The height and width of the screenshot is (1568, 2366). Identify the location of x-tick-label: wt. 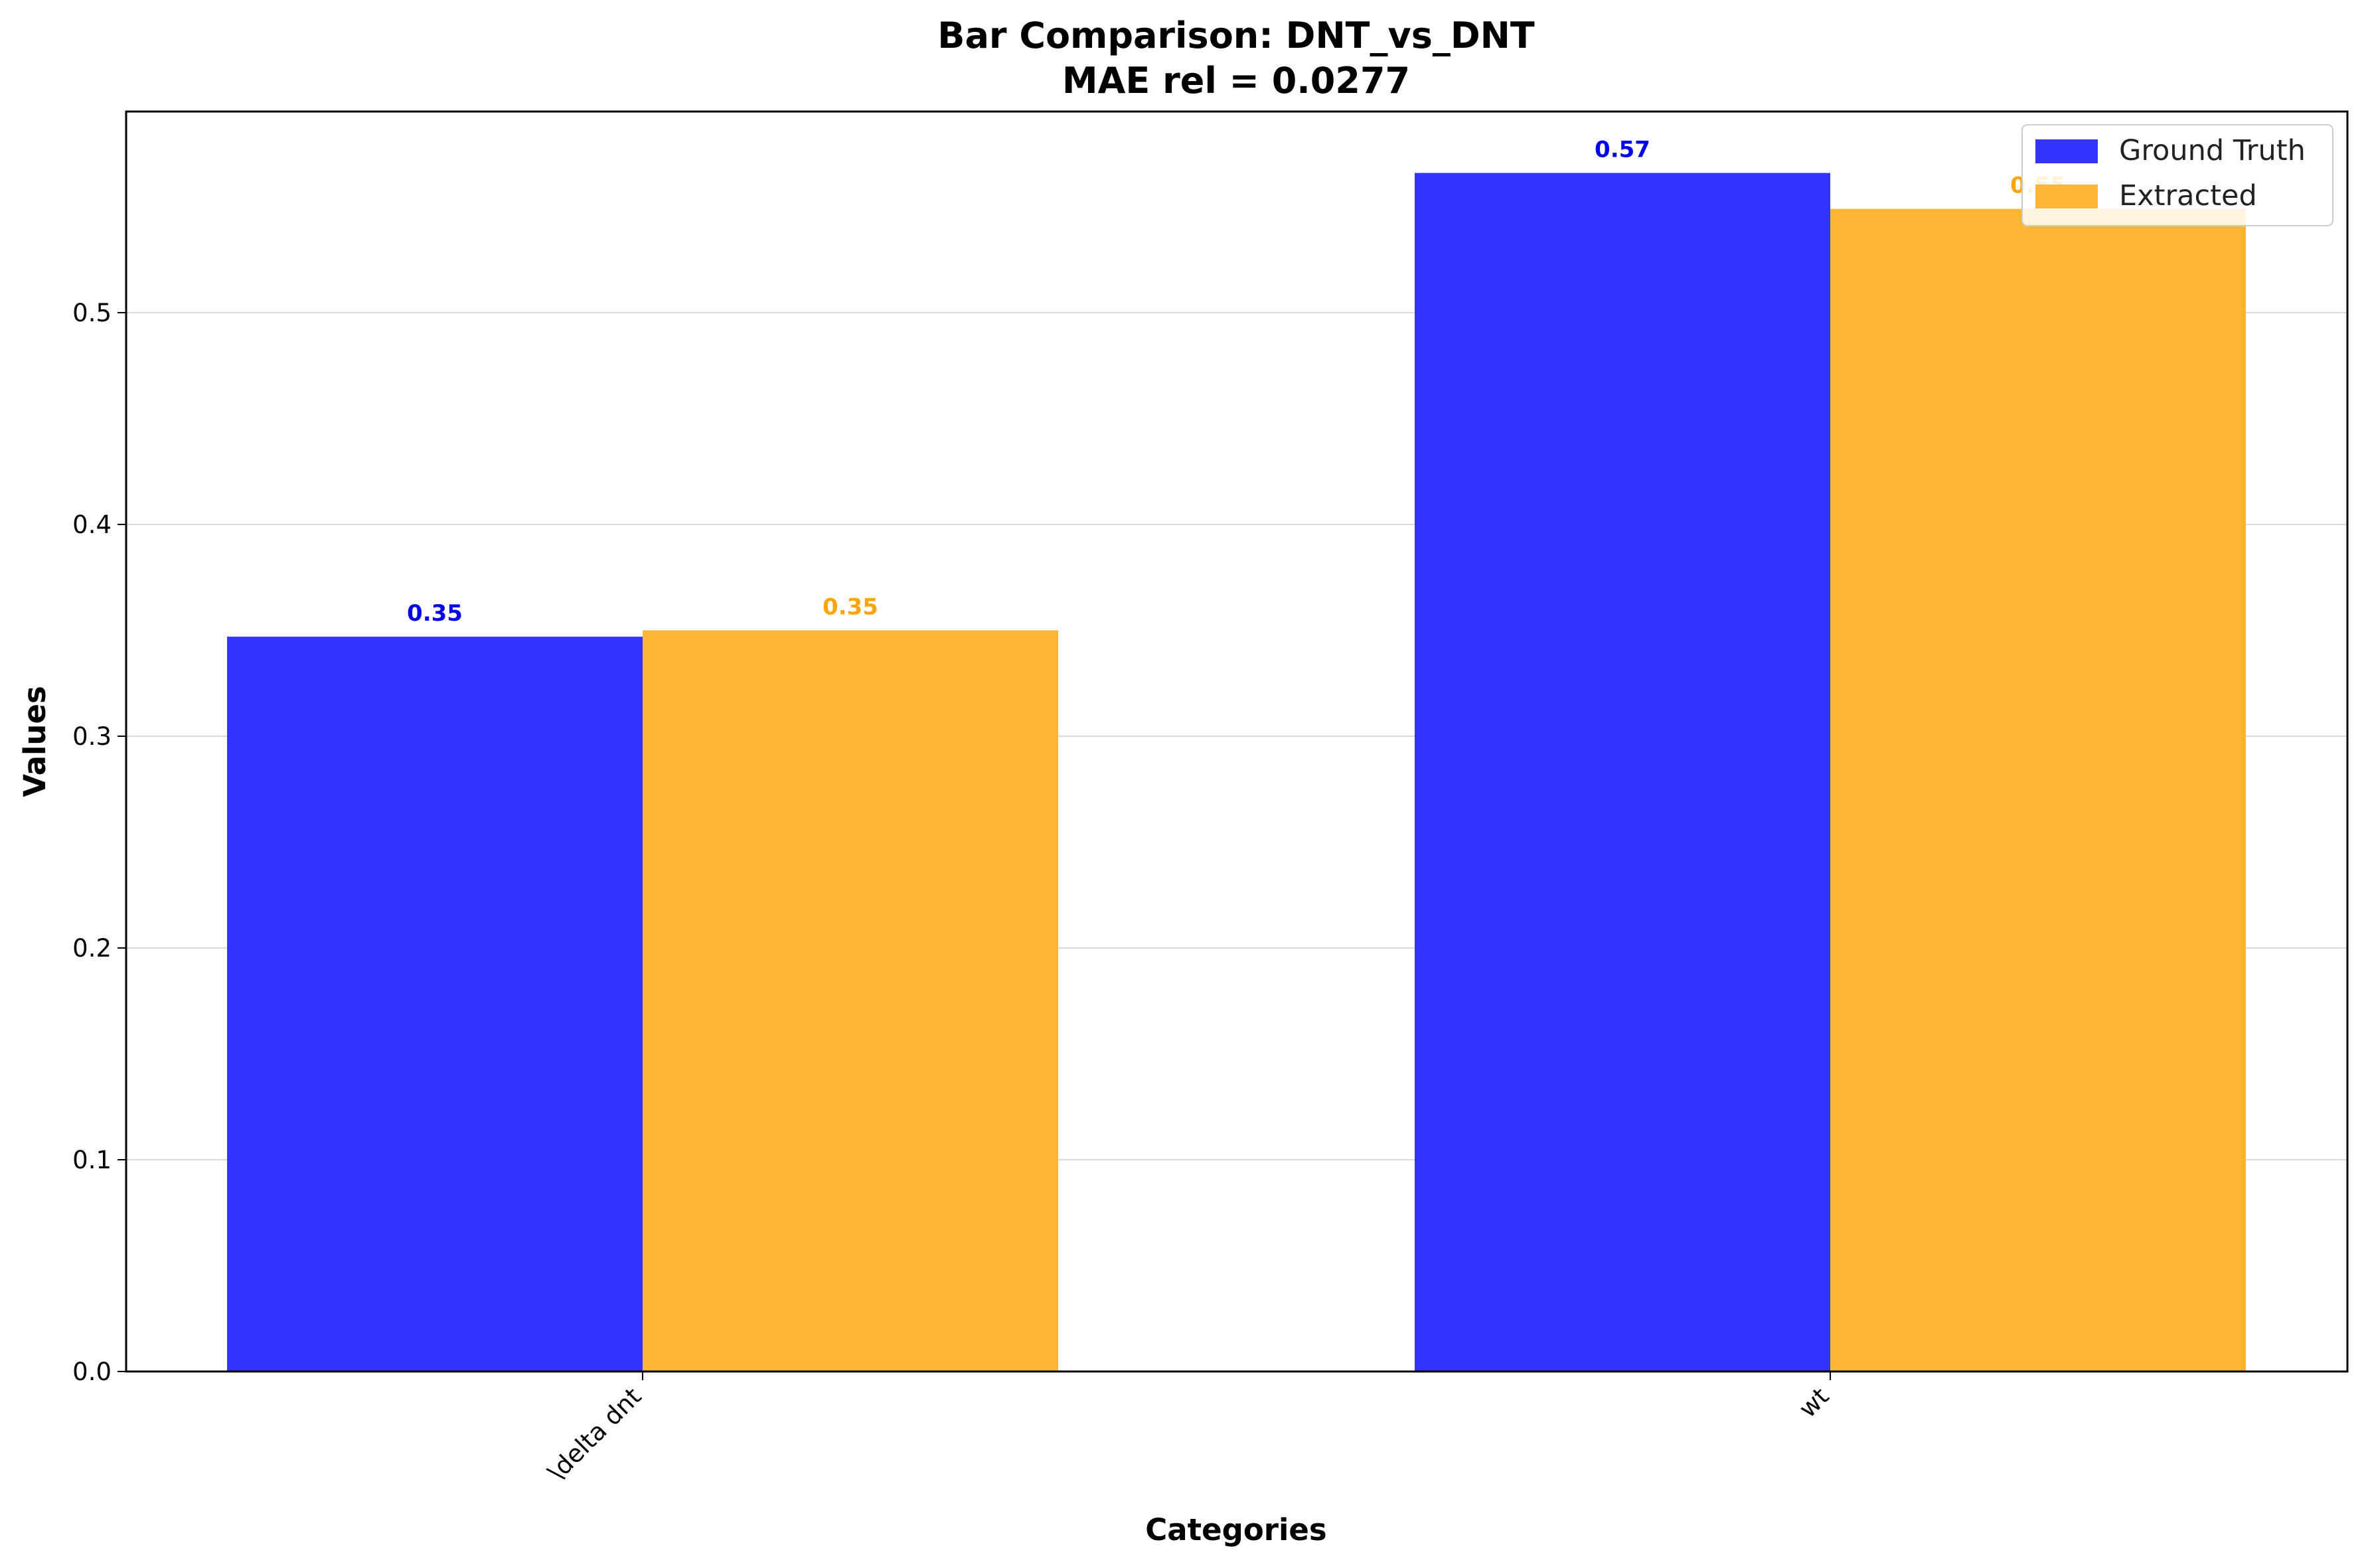
(1813, 1402).